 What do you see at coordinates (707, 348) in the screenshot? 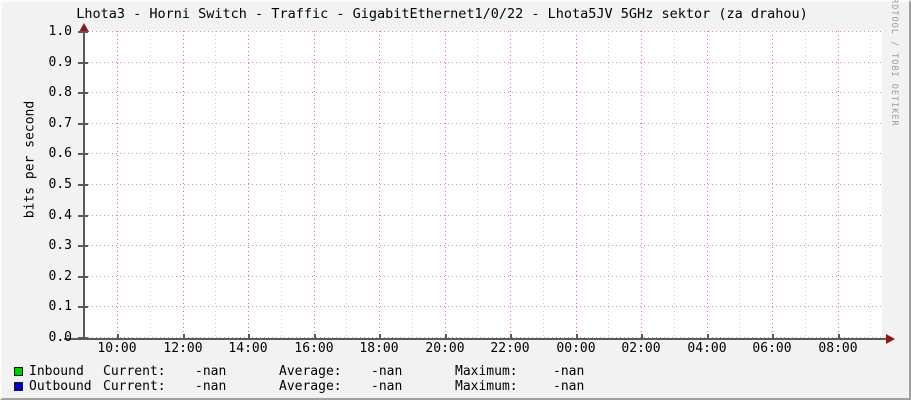
I see `x-axis-tick-label: 04:00` at bounding box center [707, 348].